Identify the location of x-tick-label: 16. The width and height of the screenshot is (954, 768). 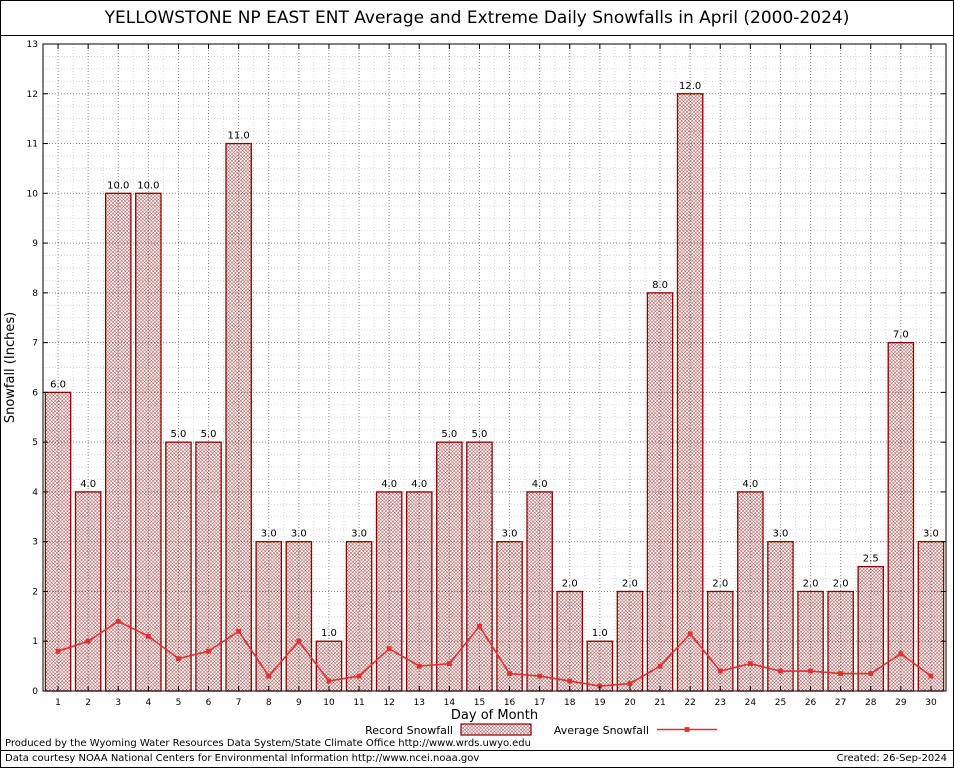
(510, 703).